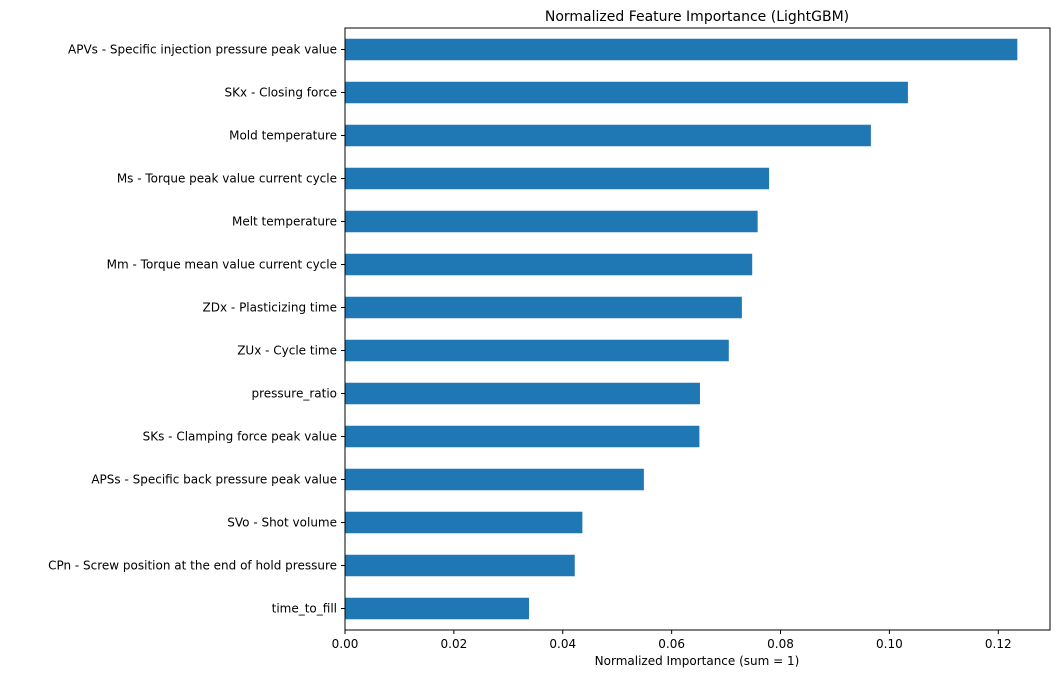  Describe the element at coordinates (697, 661) in the screenshot. I see `x-axis-label: Normalized Importance (sum = 1)` at that location.